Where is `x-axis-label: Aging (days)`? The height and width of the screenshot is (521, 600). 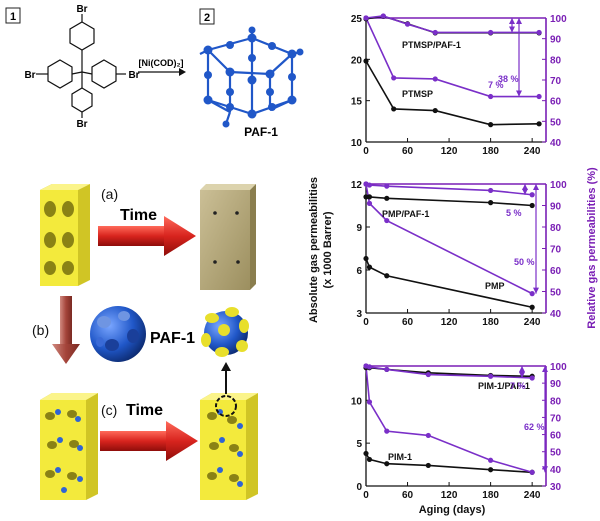
x-axis-label: Aging (days) is located at coordinates (452, 510).